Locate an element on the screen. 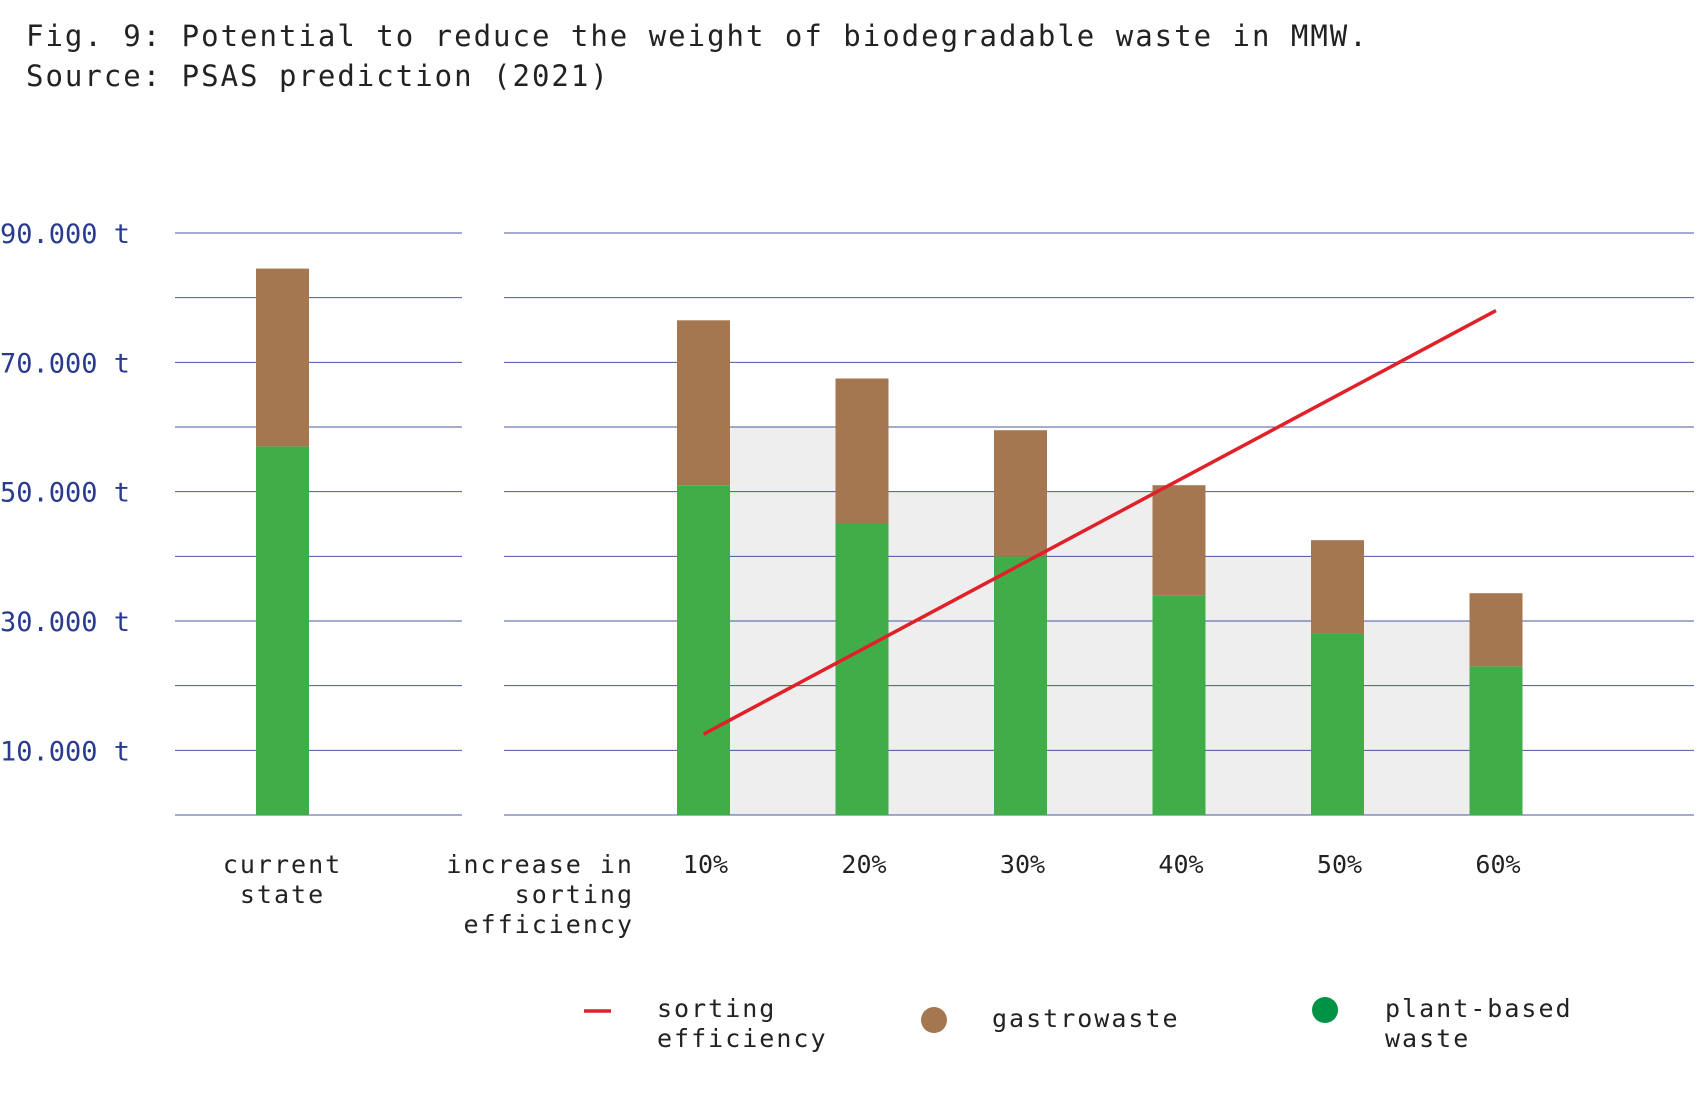  legend-label-plant-based-waste: plant-based is located at coordinates (1479, 1008).